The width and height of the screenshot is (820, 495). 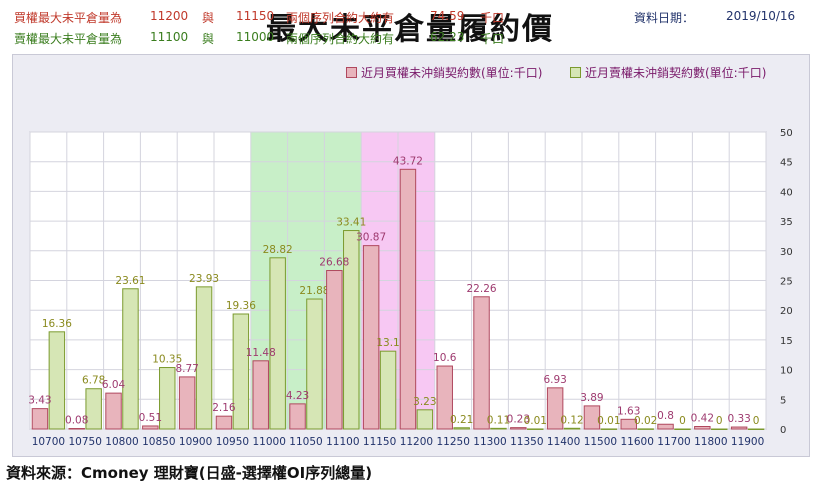 I want to click on data-label-put-11300: 0.11, so click(x=498, y=420).